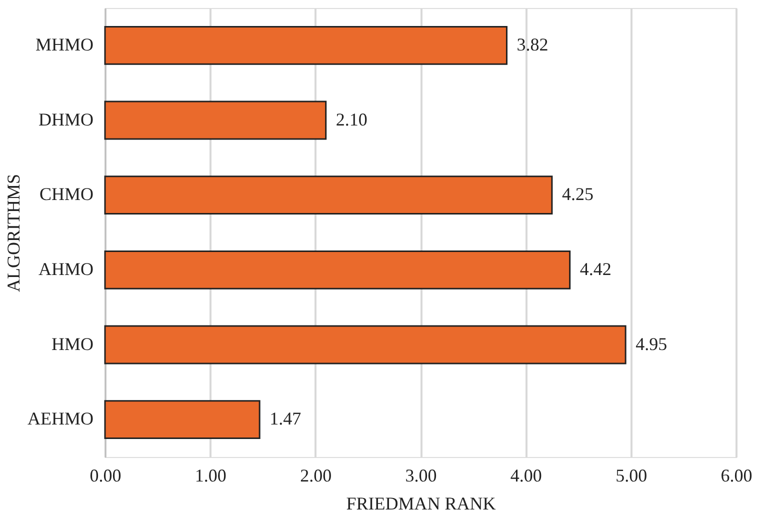 Image resolution: width=772 pixels, height=521 pixels. What do you see at coordinates (578, 194) in the screenshot?
I see `data-label: 4.25` at bounding box center [578, 194].